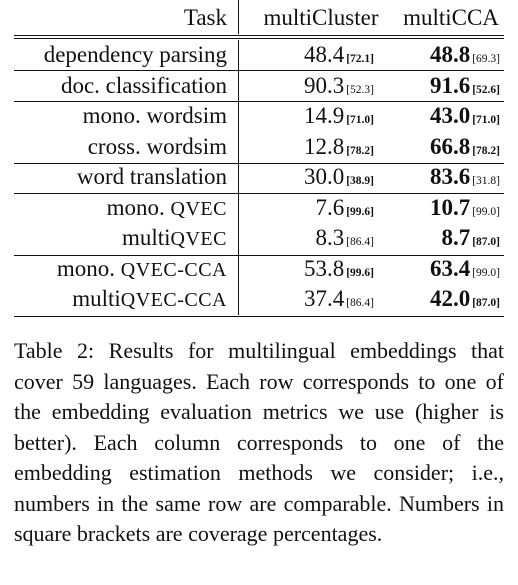  I want to click on multicluster-coverage: [72.1], so click(360, 59).